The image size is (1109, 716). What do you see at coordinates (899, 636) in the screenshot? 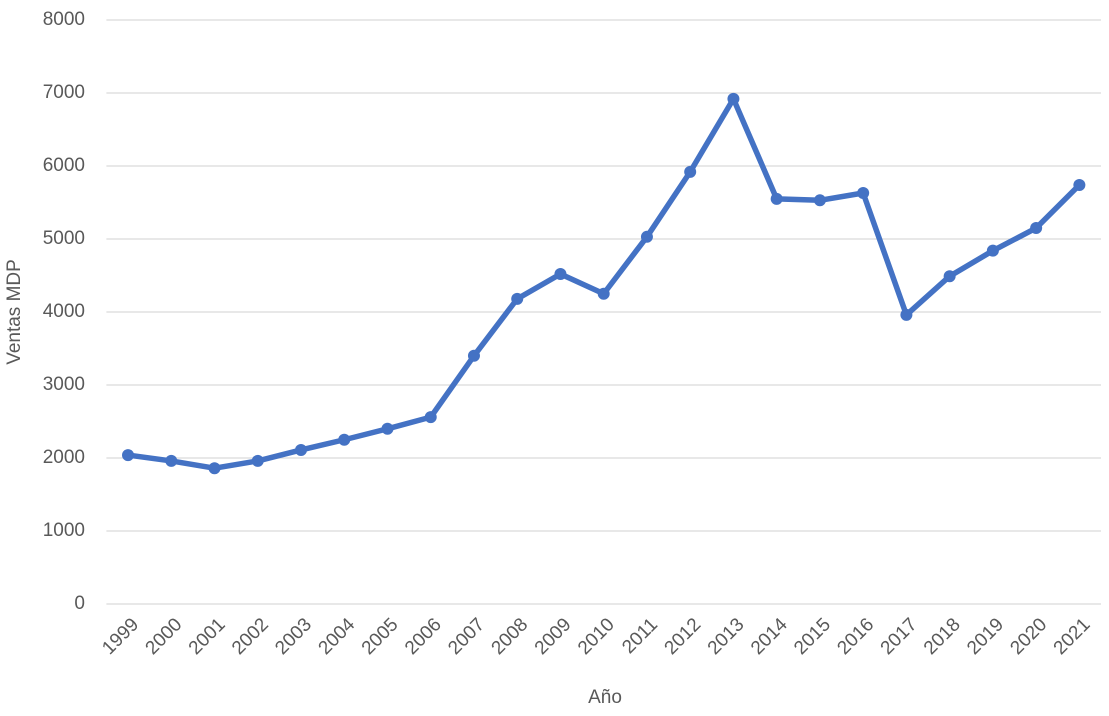
I see `x-tick-label: 2017` at bounding box center [899, 636].